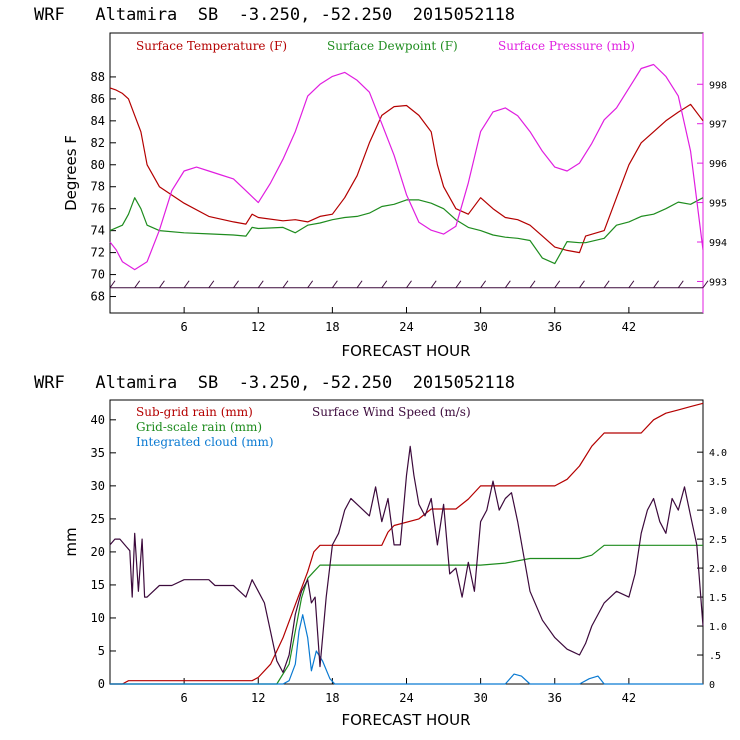  I want to click on y-tick-label: 40, so click(98, 420).